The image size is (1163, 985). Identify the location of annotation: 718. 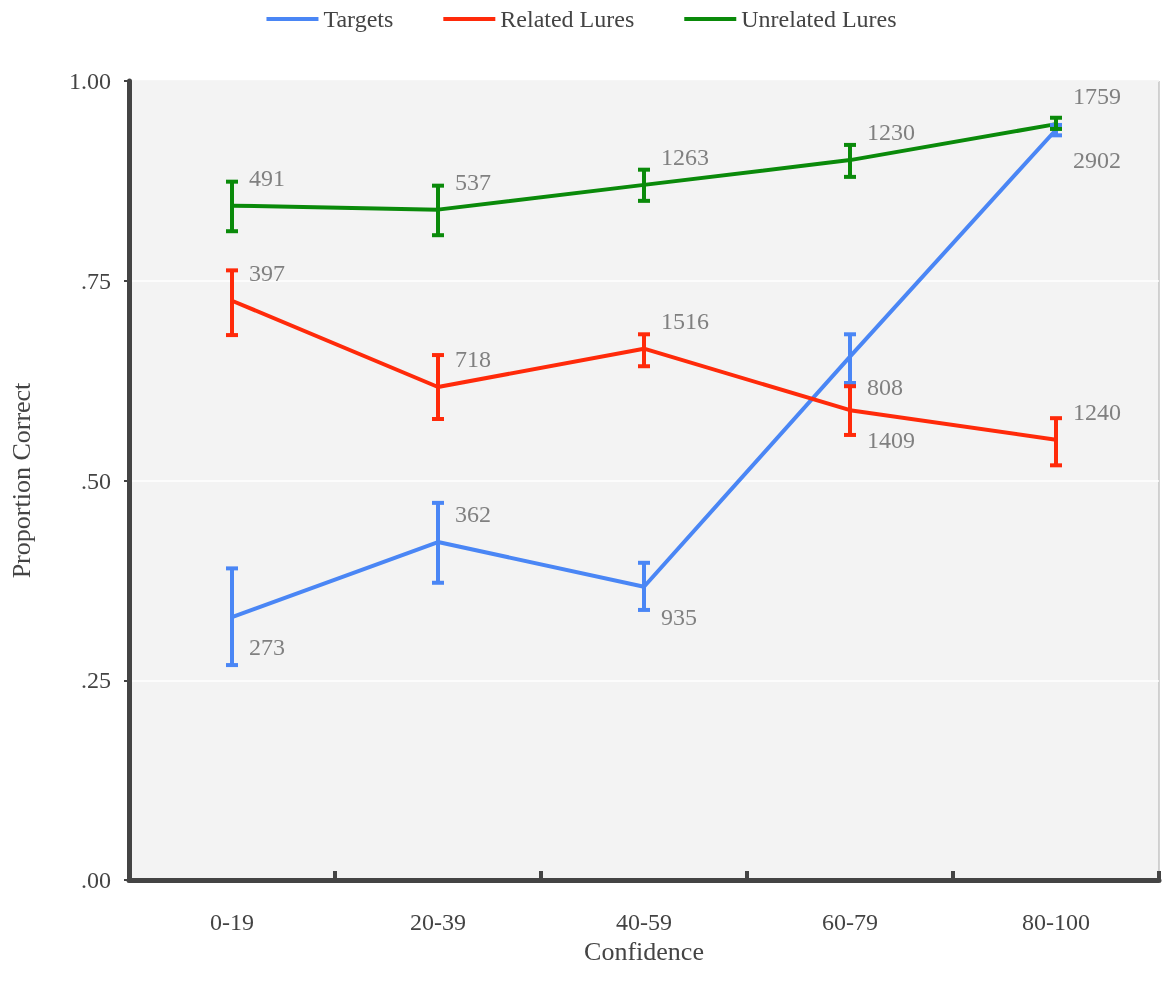
(473, 359).